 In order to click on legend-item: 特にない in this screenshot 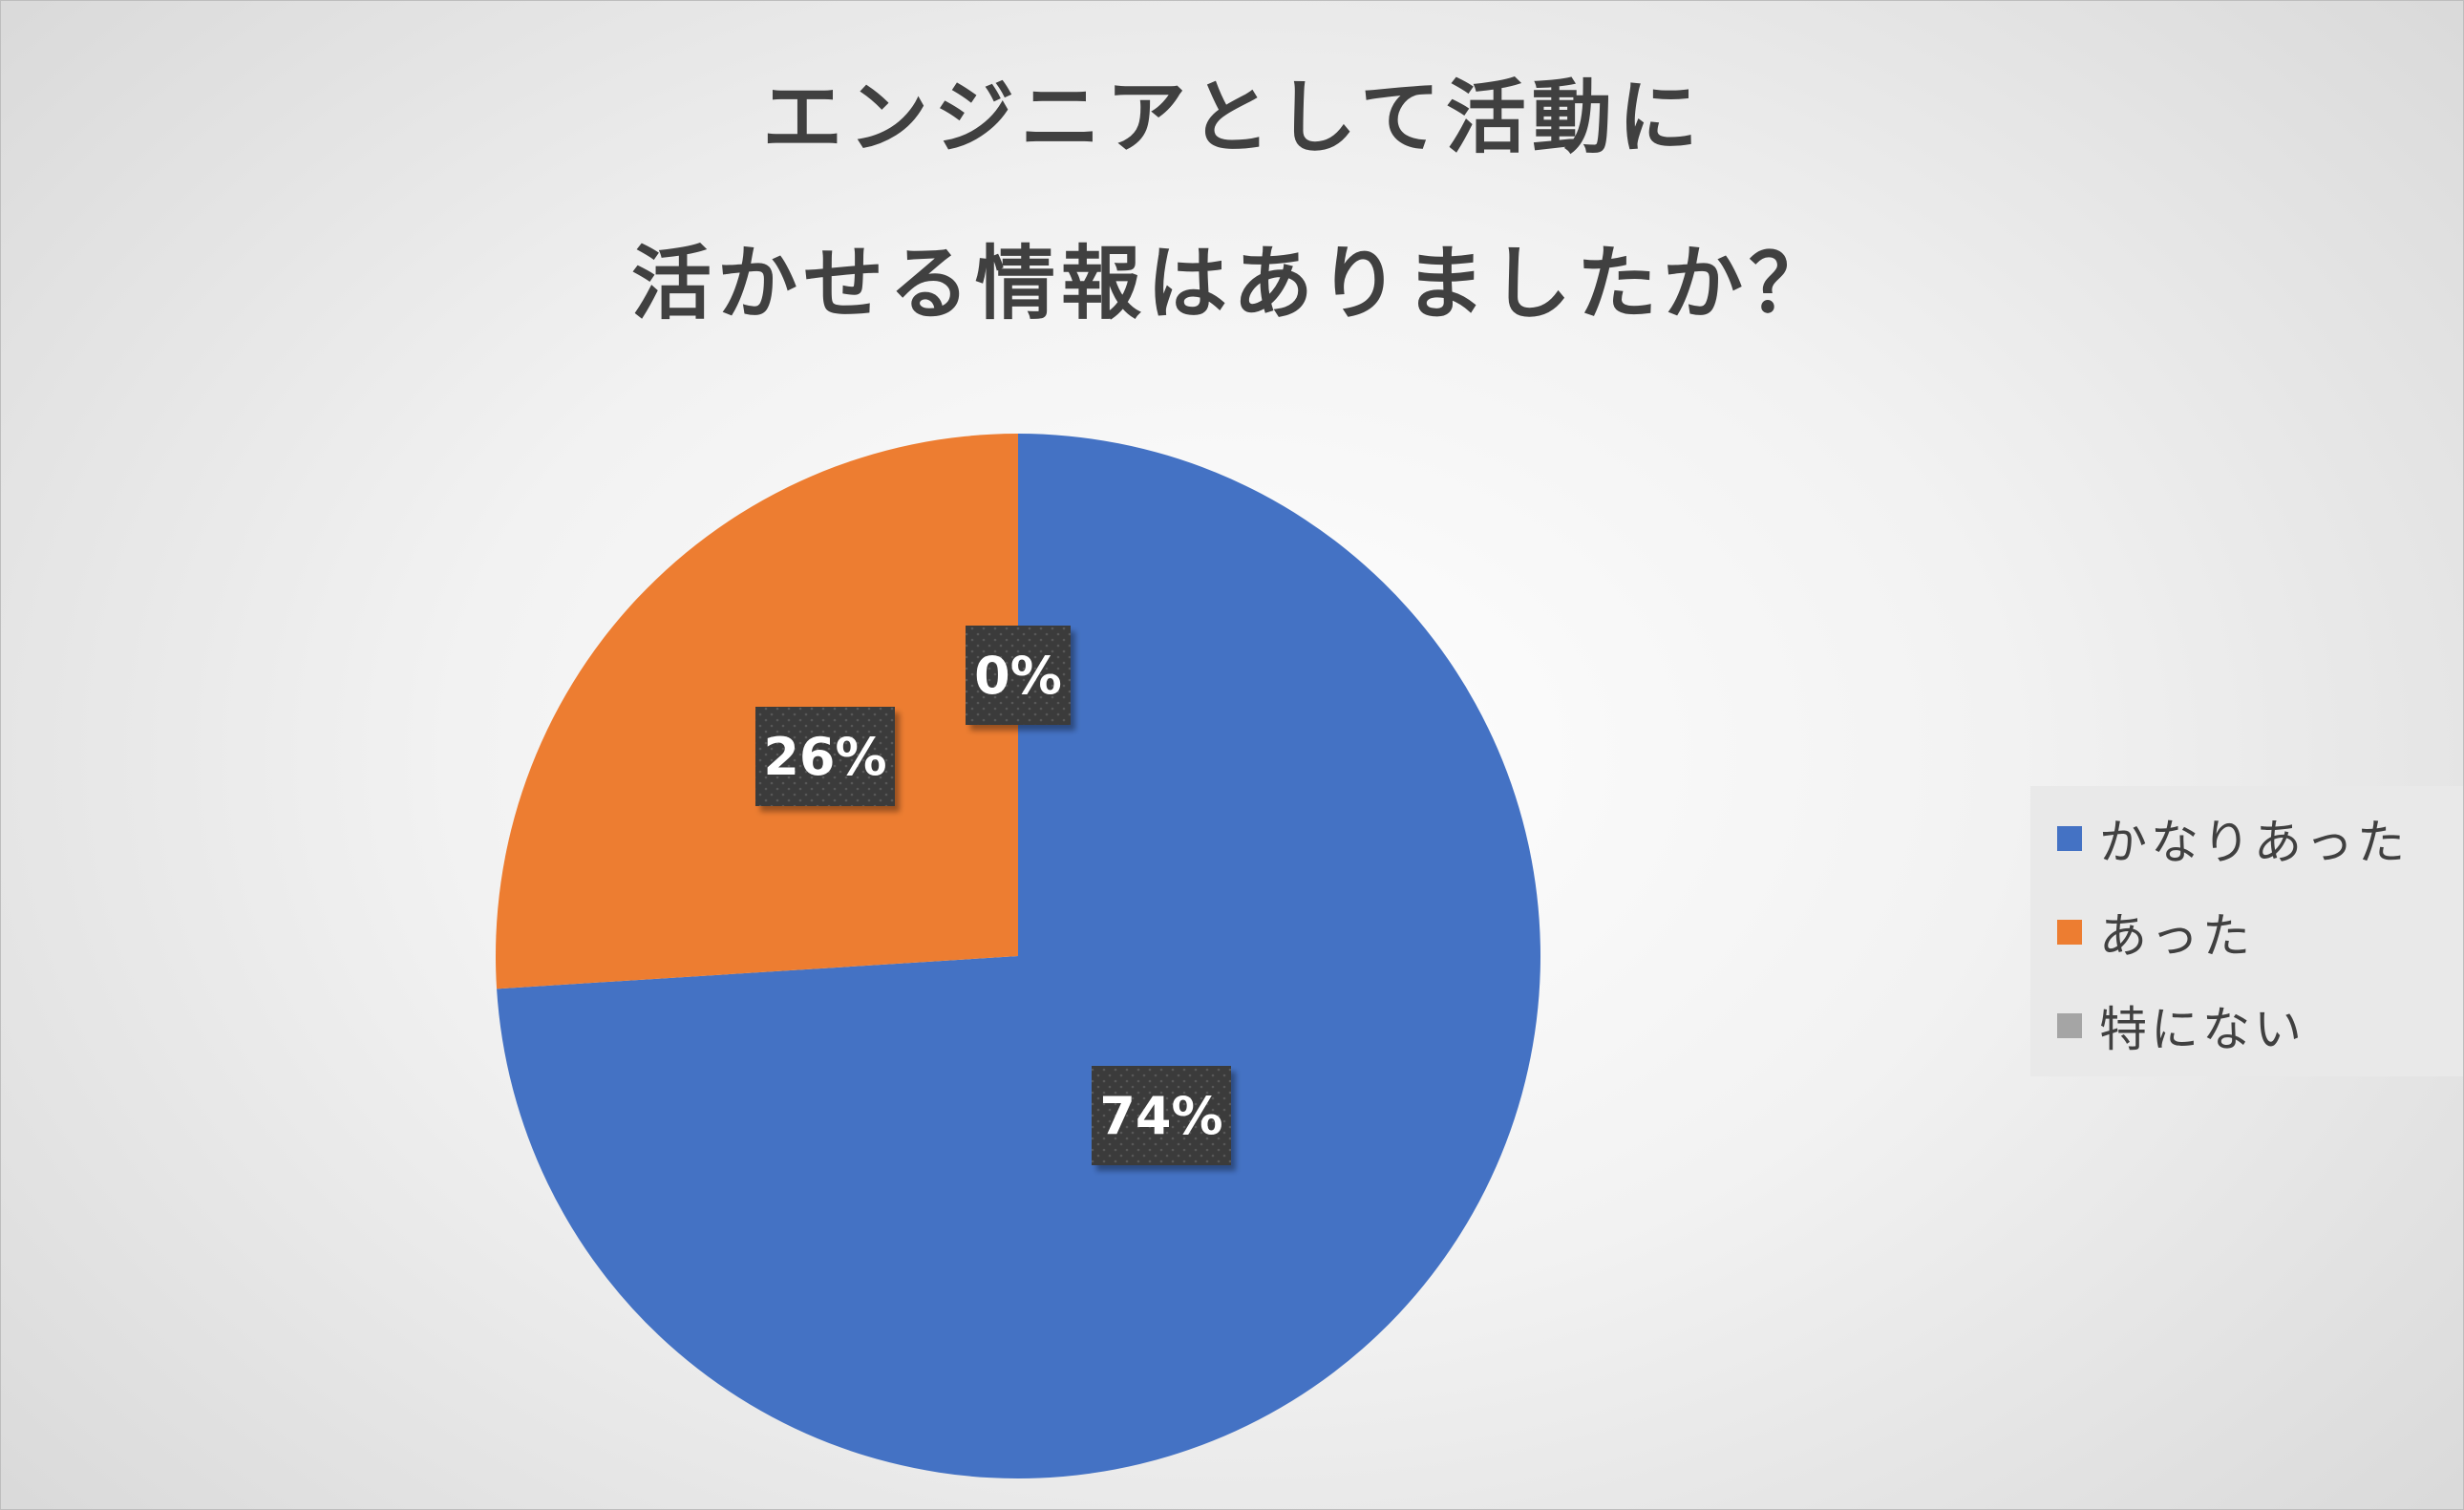, I will do `click(2181, 1025)`.